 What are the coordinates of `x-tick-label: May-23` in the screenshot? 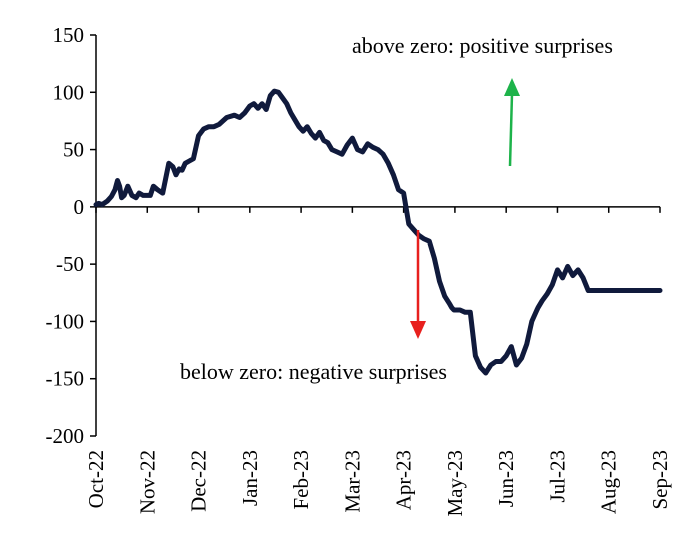 It's located at (455, 483).